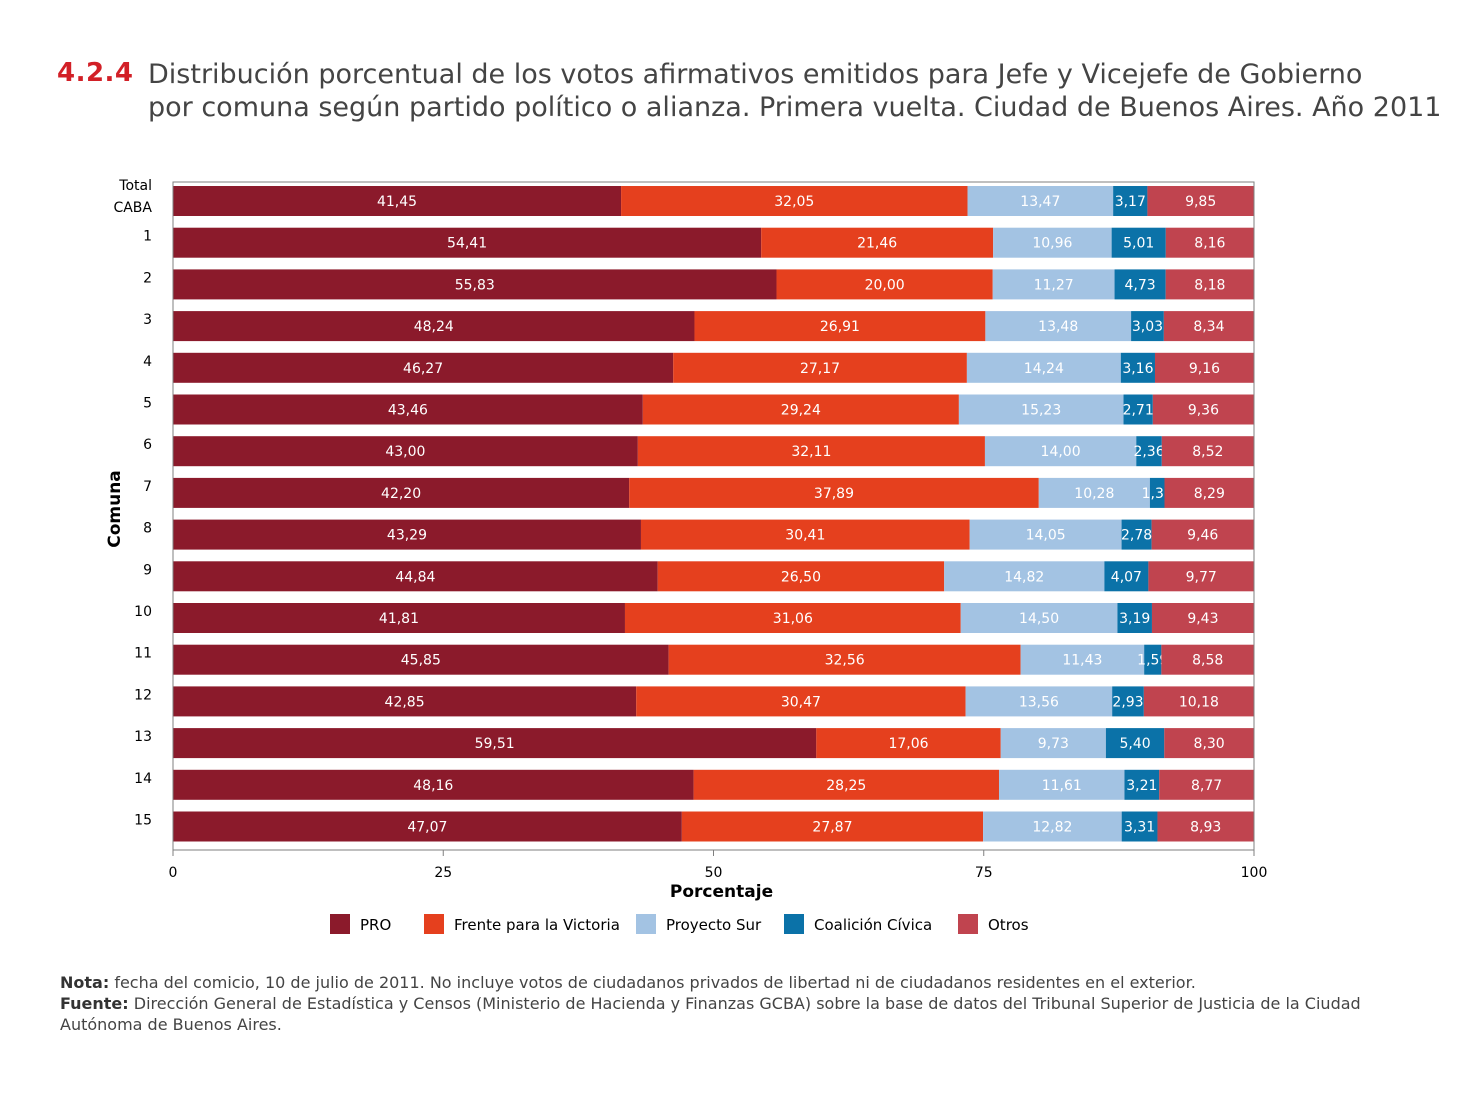  I want to click on bar-value-label: 3,16, so click(1137, 369).